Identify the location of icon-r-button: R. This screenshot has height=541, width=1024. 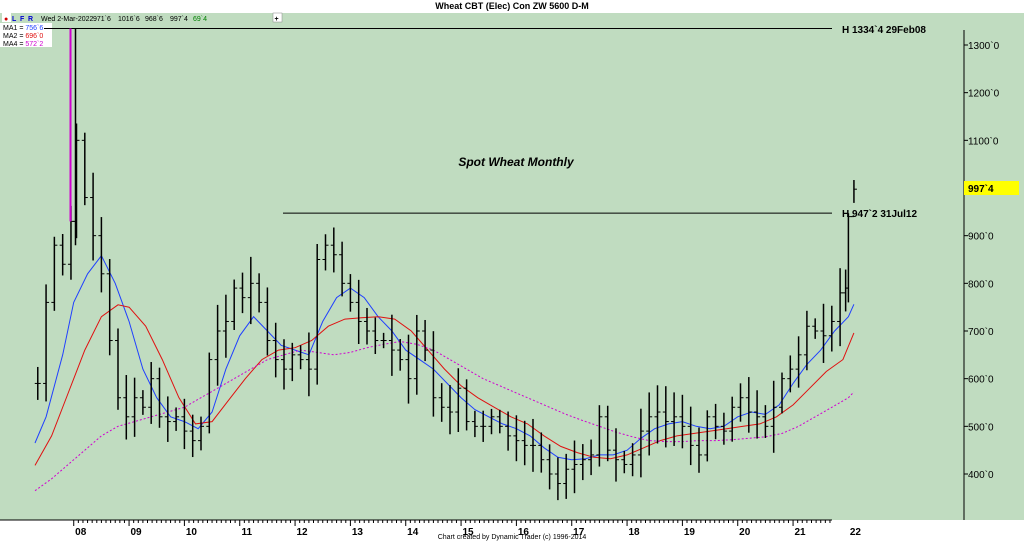
(30, 19).